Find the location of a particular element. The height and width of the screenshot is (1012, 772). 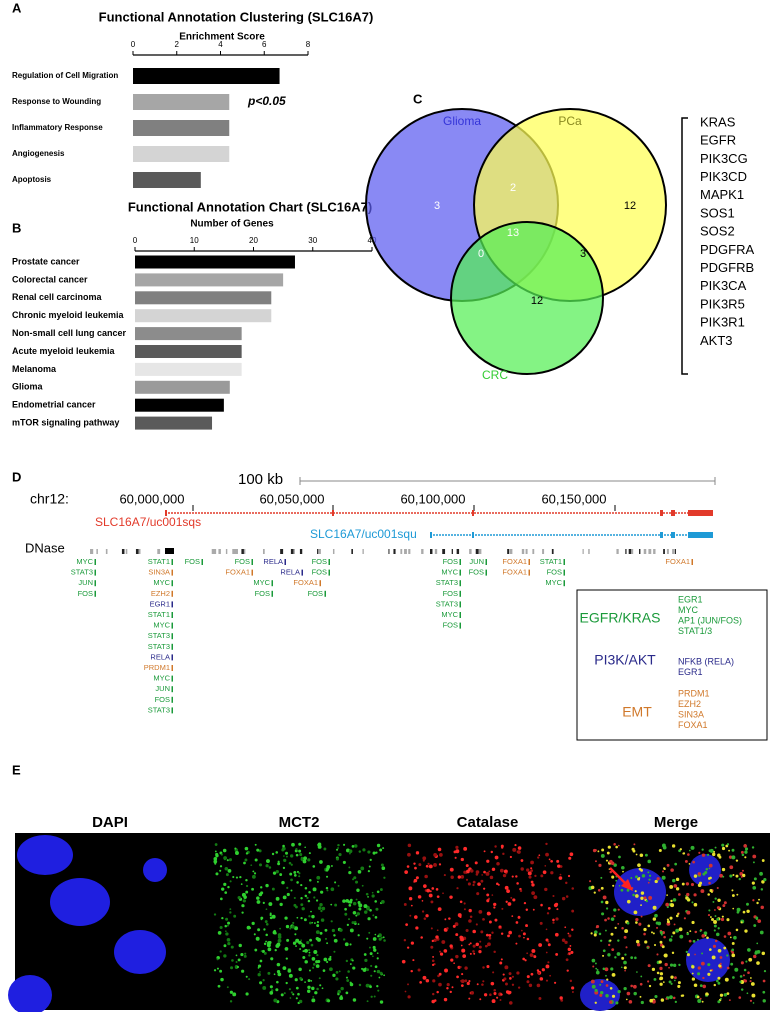

tf-label: FOXA1 is located at coordinates (305, 582).